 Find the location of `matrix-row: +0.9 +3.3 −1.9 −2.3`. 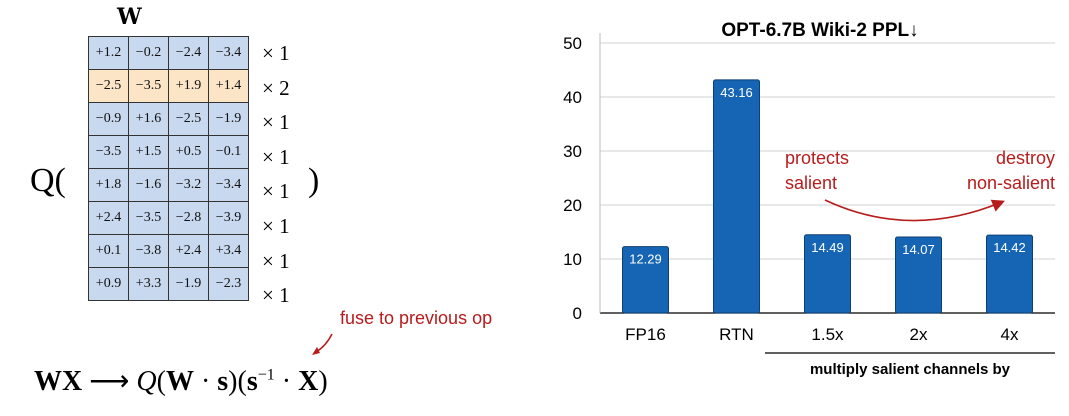

matrix-row: +0.9 +3.3 −1.9 −2.3 is located at coordinates (168, 284).